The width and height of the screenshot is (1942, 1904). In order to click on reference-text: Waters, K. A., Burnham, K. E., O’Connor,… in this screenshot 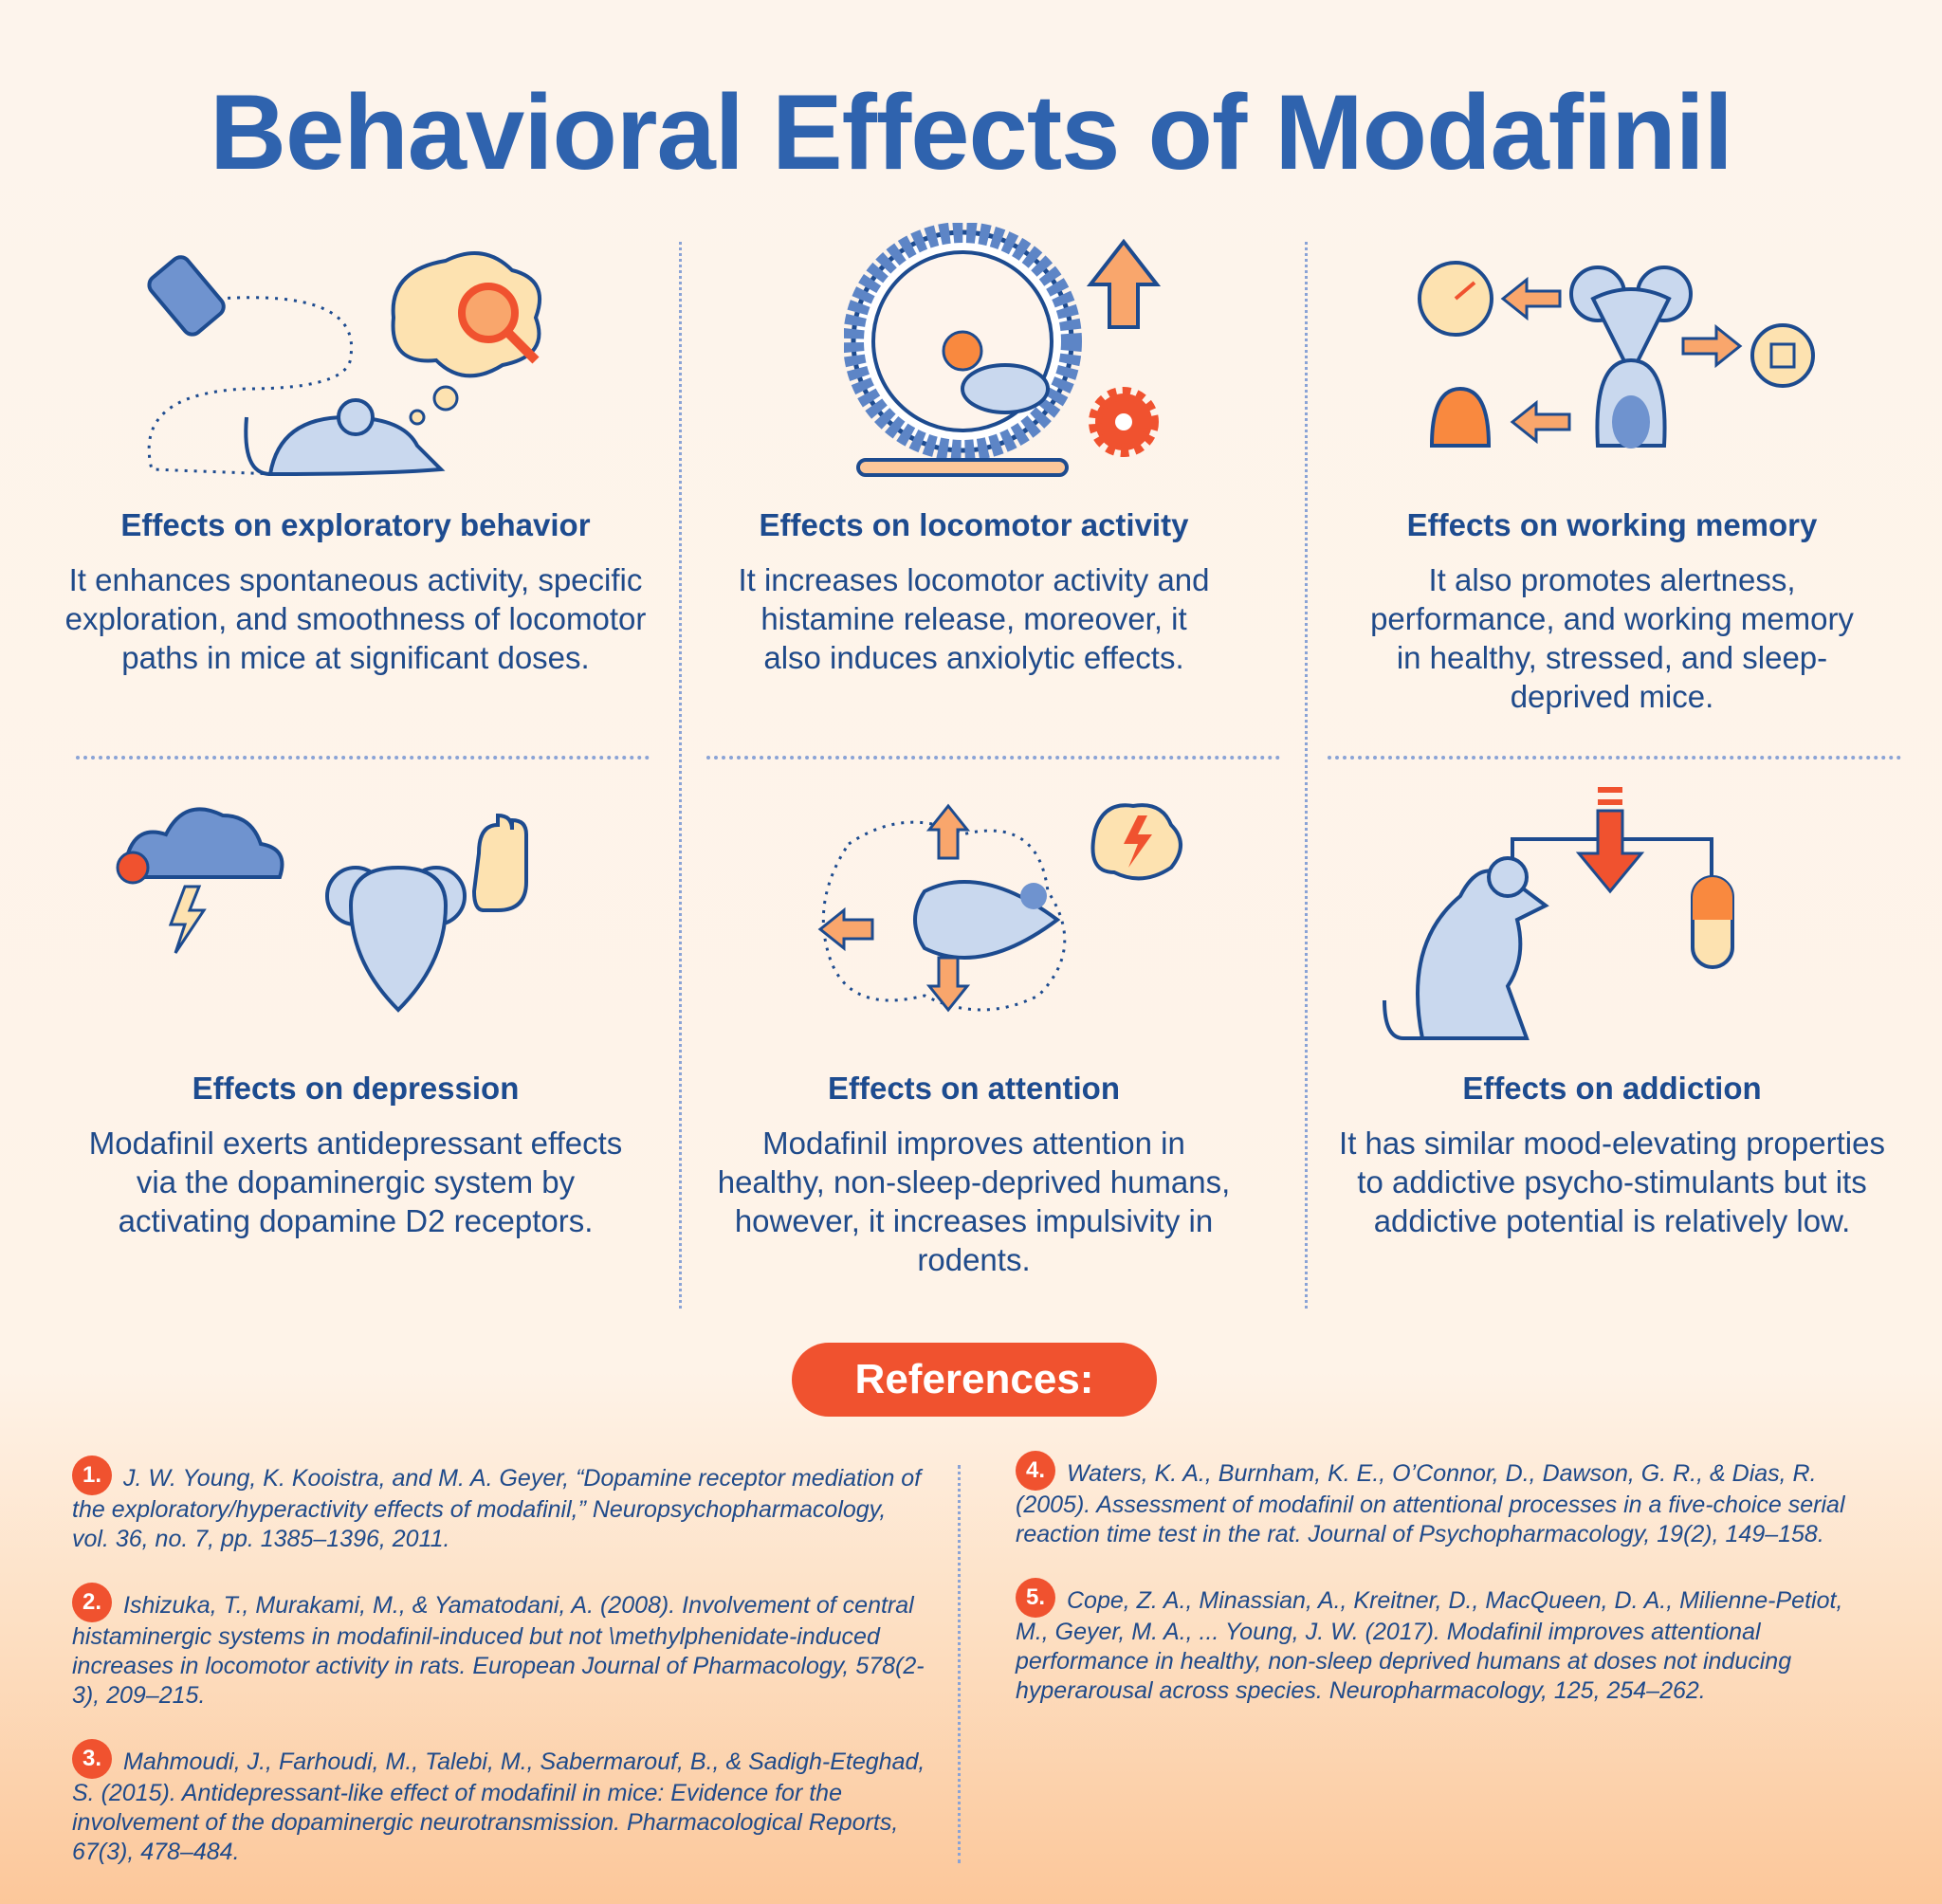, I will do `click(1430, 1504)`.